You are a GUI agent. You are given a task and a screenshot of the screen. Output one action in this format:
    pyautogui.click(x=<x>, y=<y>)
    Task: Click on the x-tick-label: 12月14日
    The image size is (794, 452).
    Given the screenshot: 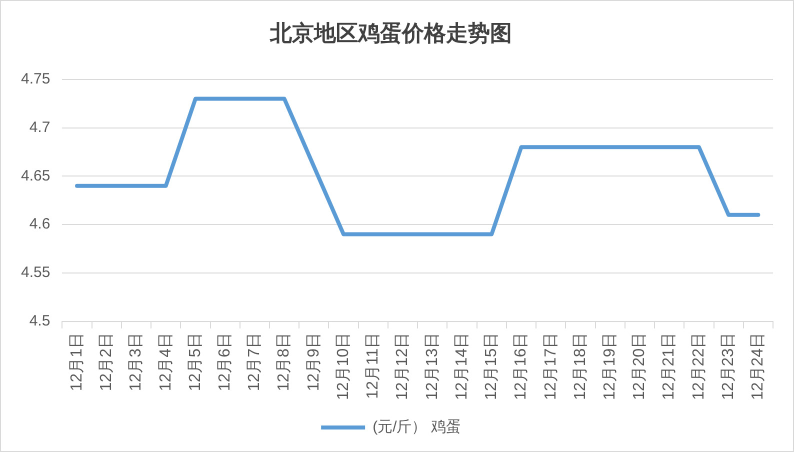 What is the action you would take?
    pyautogui.click(x=461, y=366)
    